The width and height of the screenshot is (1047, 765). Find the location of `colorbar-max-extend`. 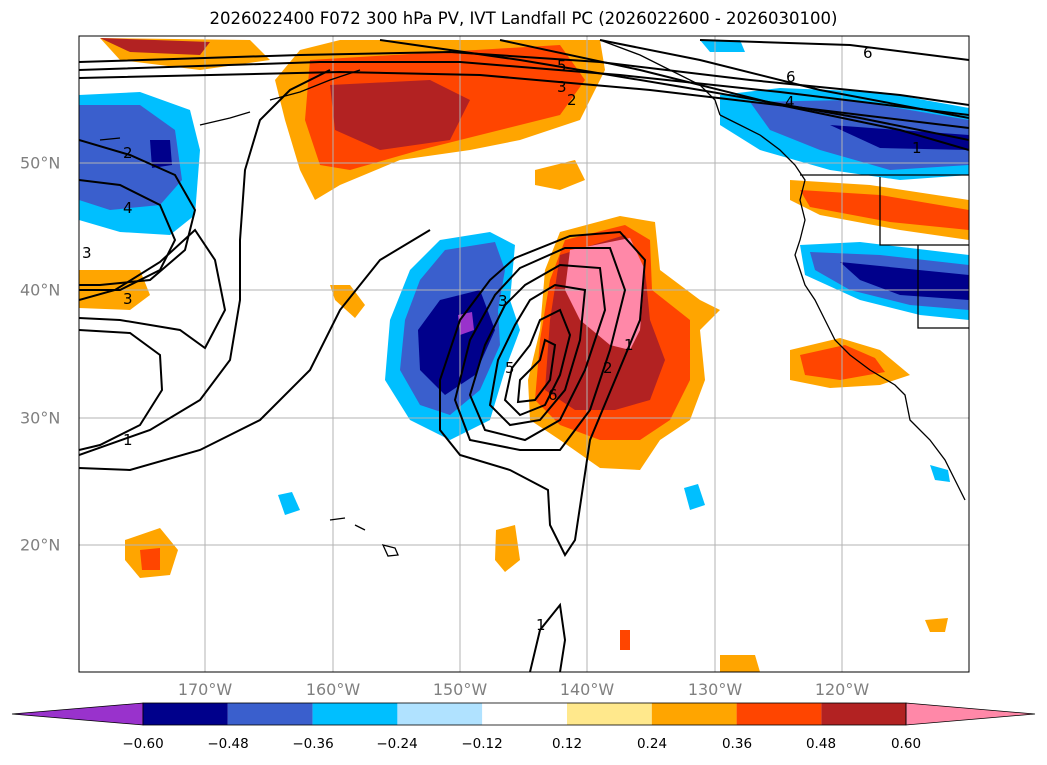

colorbar-max-extend is located at coordinates (970, 714).